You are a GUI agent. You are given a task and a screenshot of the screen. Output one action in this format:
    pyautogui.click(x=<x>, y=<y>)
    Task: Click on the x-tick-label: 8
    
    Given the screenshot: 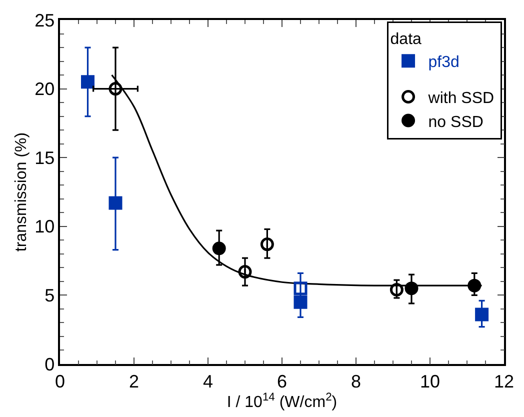 What is the action you would take?
    pyautogui.click(x=356, y=381)
    